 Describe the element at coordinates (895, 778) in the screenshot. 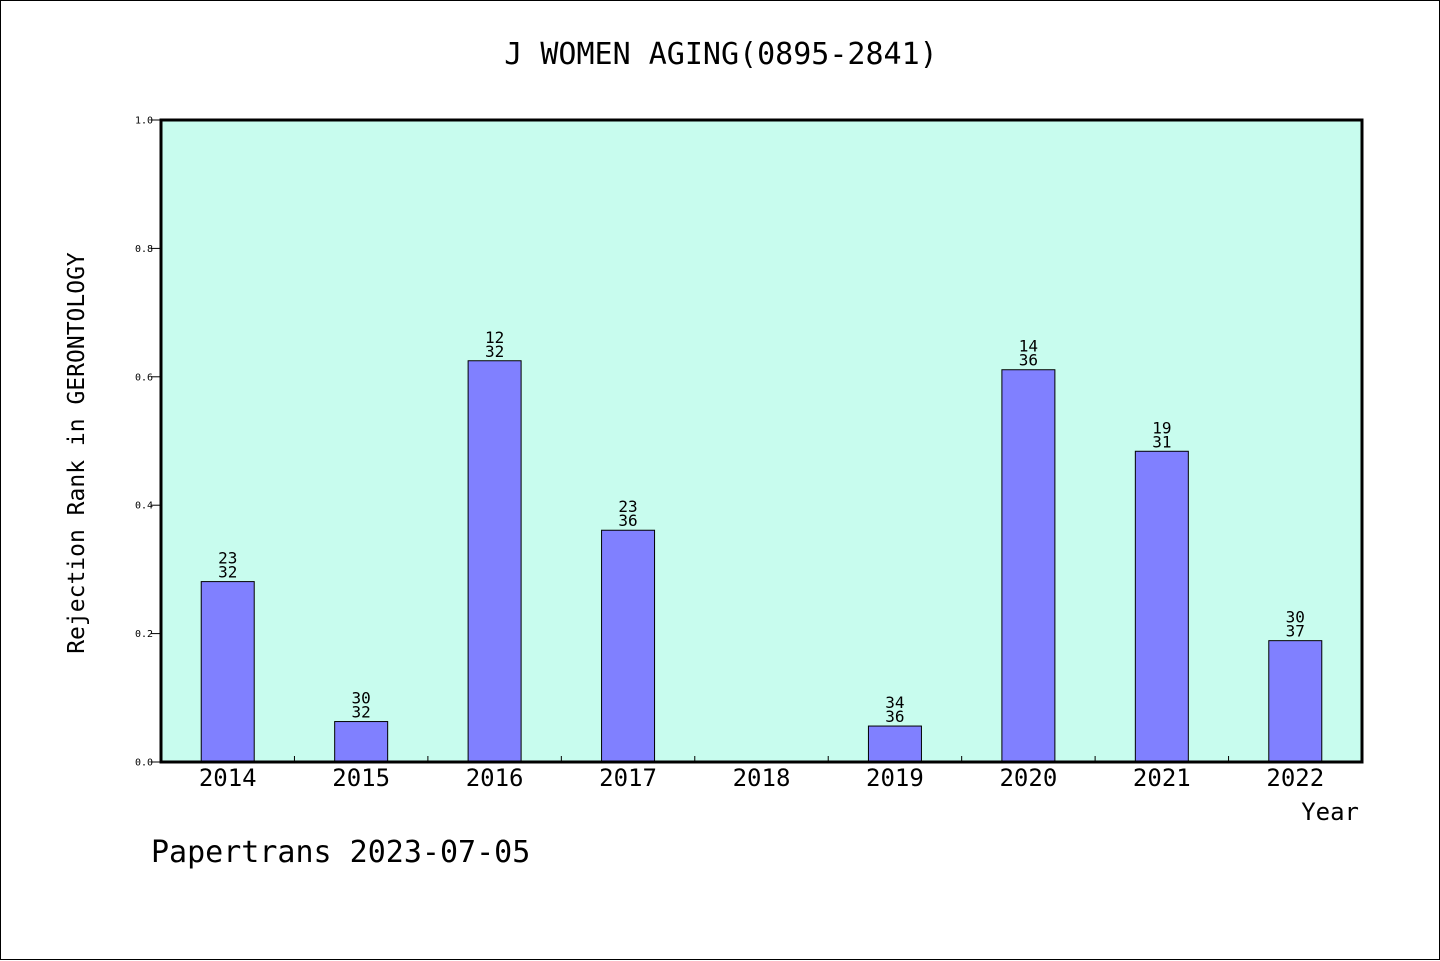

I see `x-tick-label: 2019` at that location.